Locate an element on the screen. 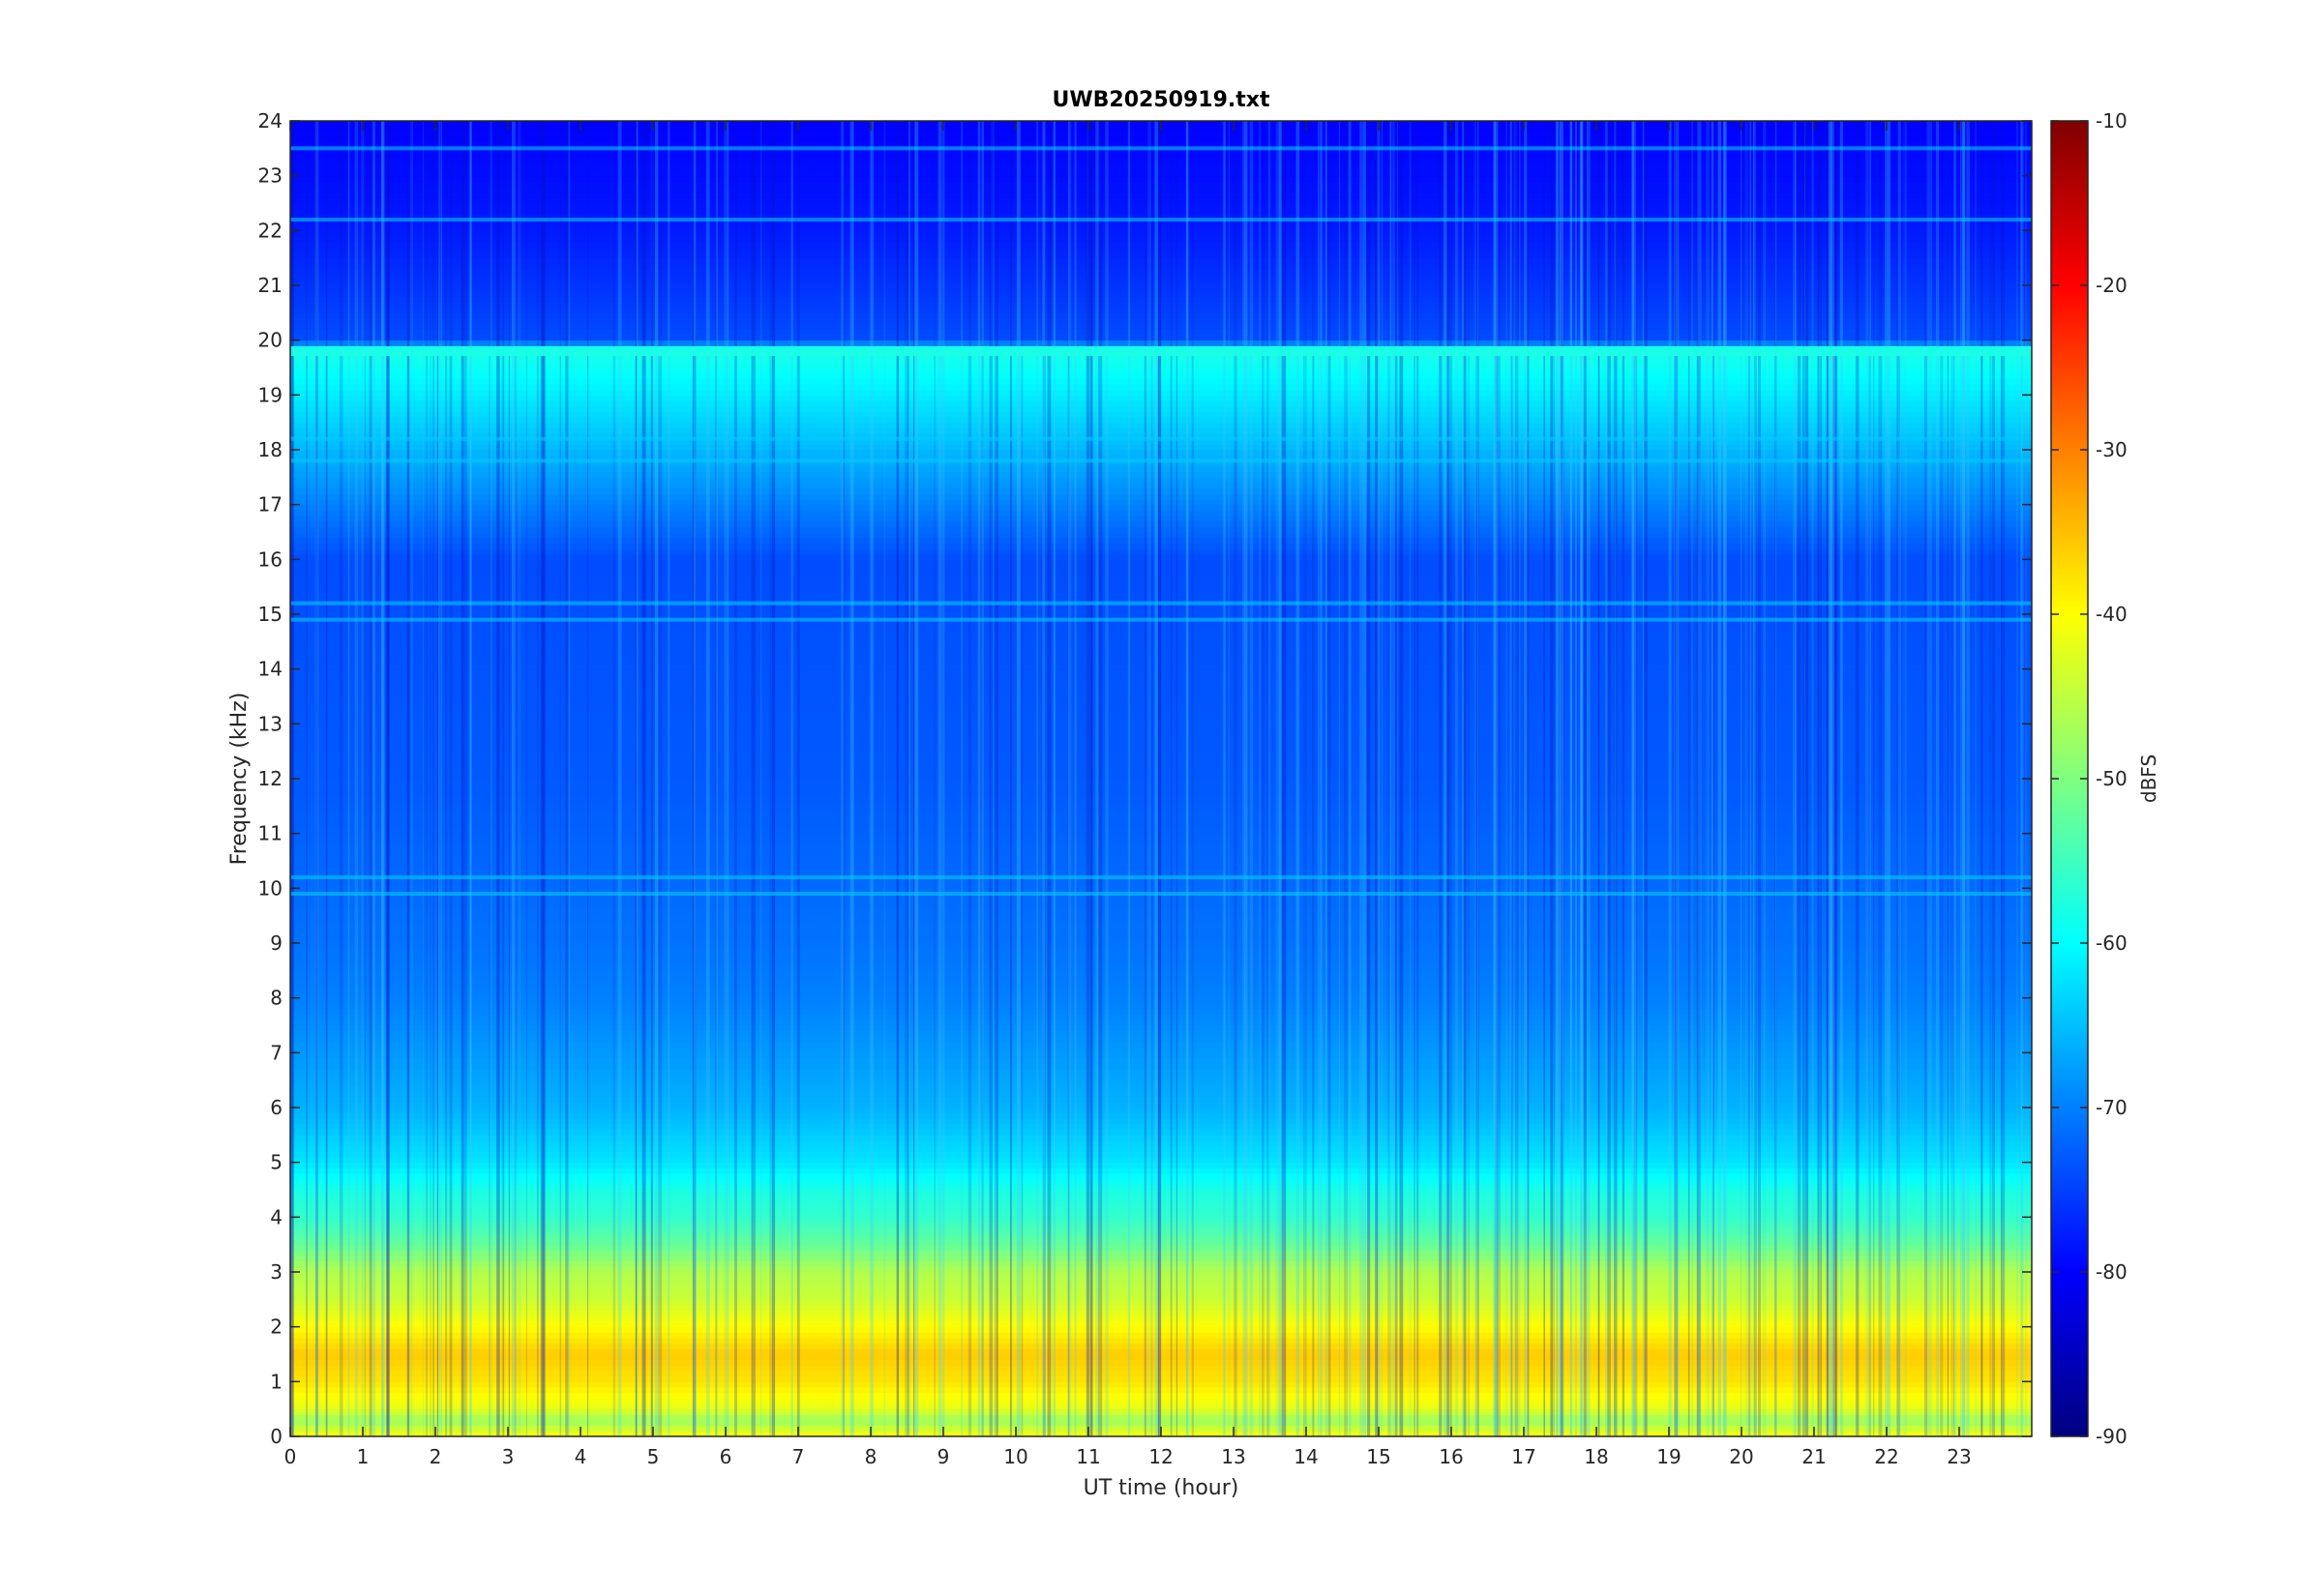 This screenshot has width=2322, height=1596. x-tick-label: 14 is located at coordinates (1306, 1456).